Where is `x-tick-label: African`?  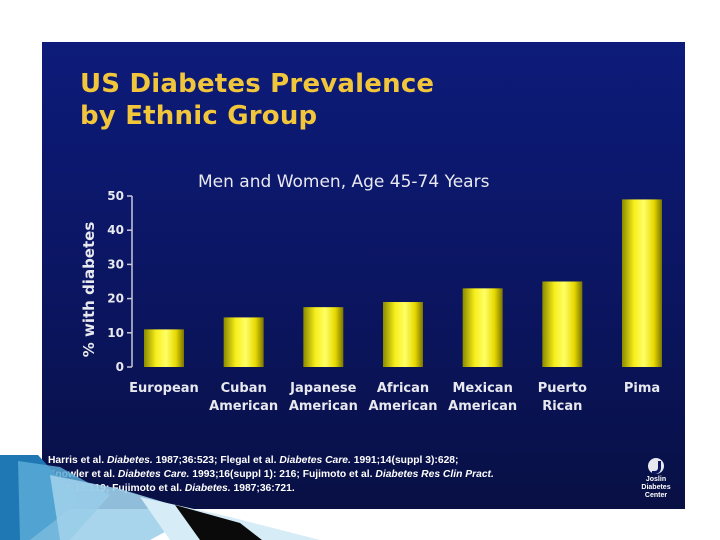 x-tick-label: African is located at coordinates (403, 388).